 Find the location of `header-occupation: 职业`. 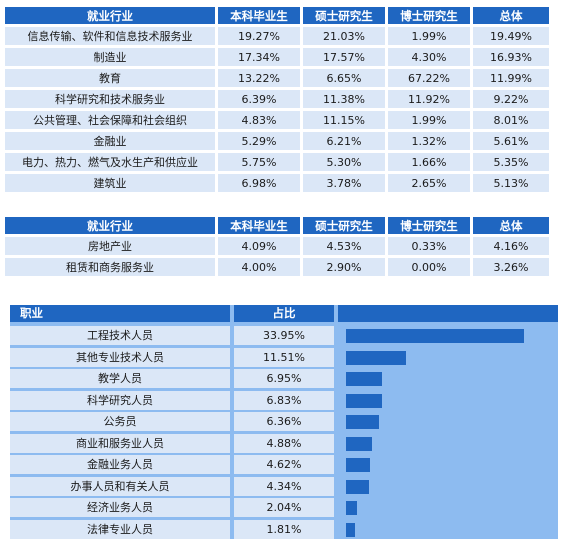

header-occupation: 职业 is located at coordinates (120, 313).